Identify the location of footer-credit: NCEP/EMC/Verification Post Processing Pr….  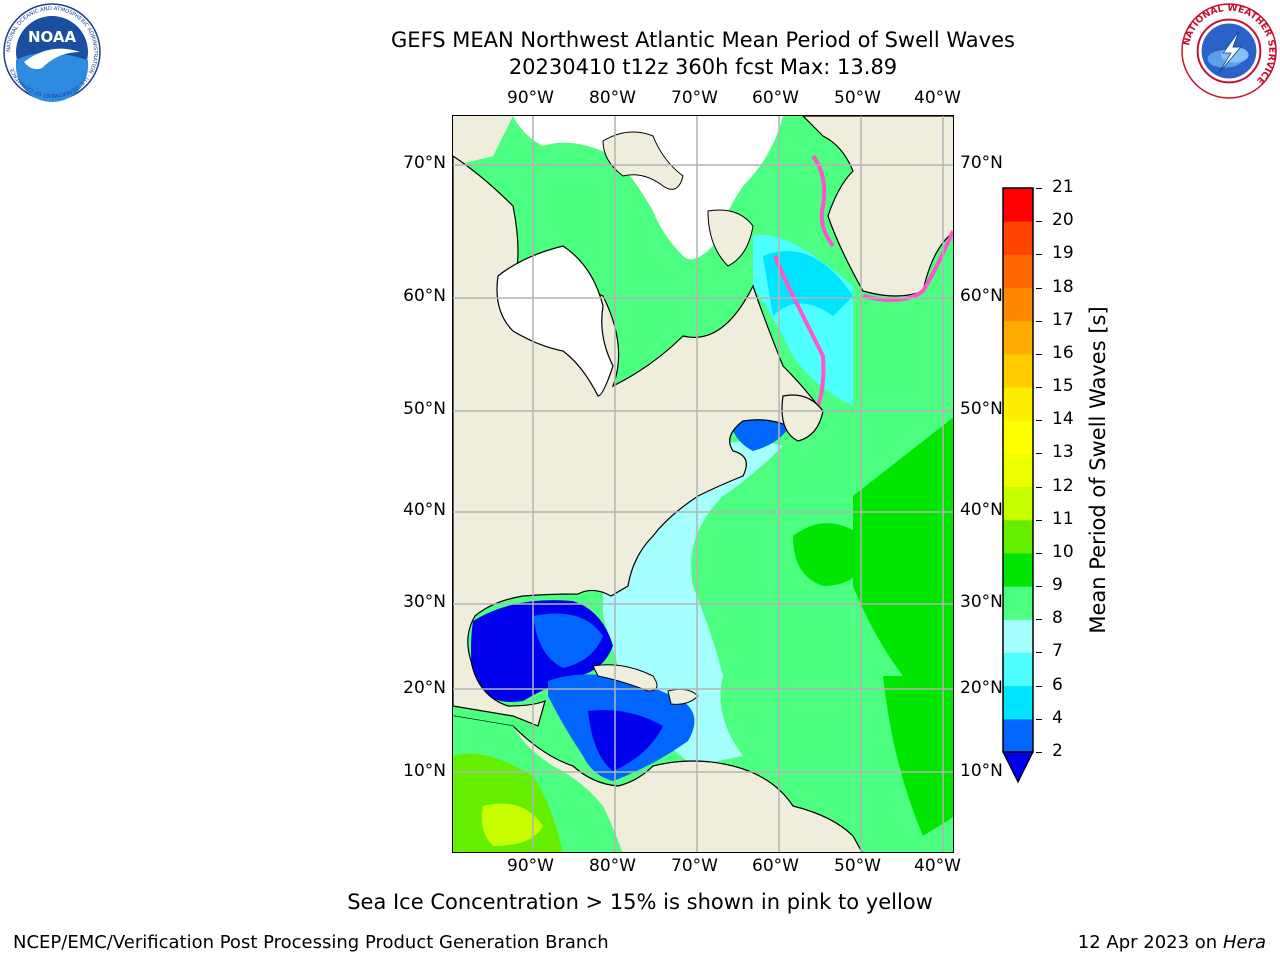
(311, 942).